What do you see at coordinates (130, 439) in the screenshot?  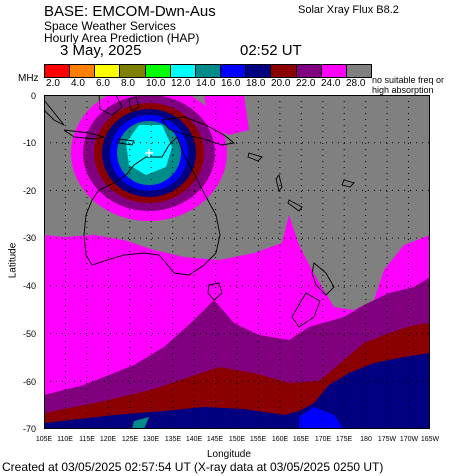 I see `x-tick: 125E` at bounding box center [130, 439].